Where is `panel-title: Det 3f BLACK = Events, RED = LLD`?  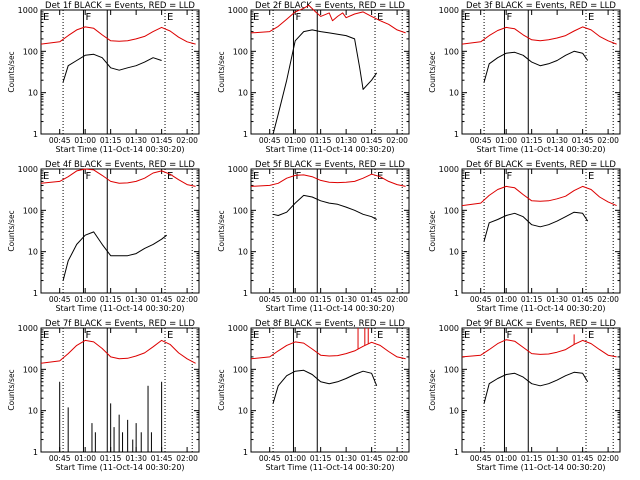 panel-title: Det 3f BLACK = Events, RED = LLD is located at coordinates (541, 6).